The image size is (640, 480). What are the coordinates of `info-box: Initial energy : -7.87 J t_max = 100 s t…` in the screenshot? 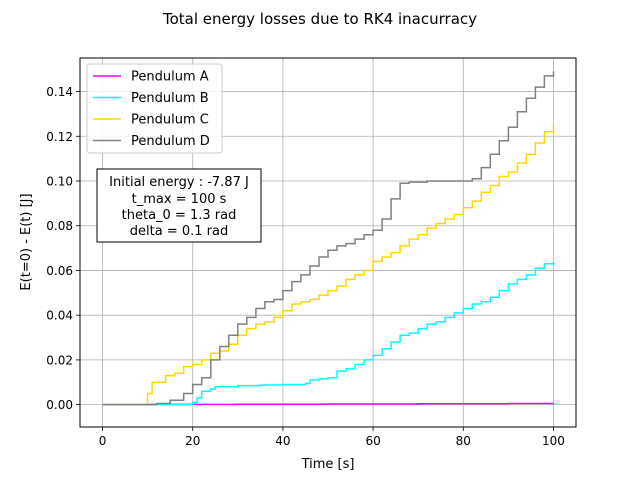 It's located at (179, 205).